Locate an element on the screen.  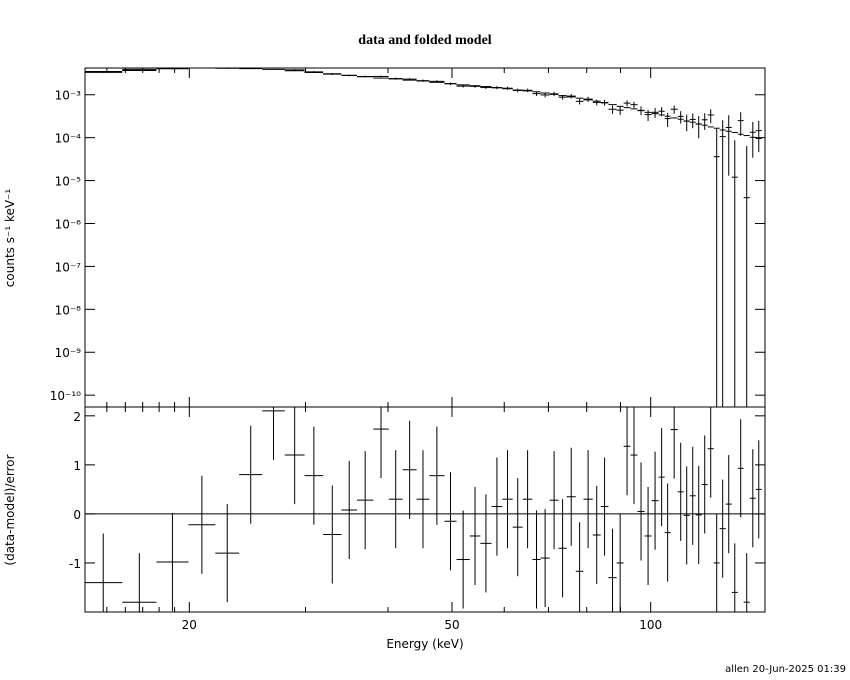
y-tick-label: 10⁻⁴ is located at coordinates (68, 139).